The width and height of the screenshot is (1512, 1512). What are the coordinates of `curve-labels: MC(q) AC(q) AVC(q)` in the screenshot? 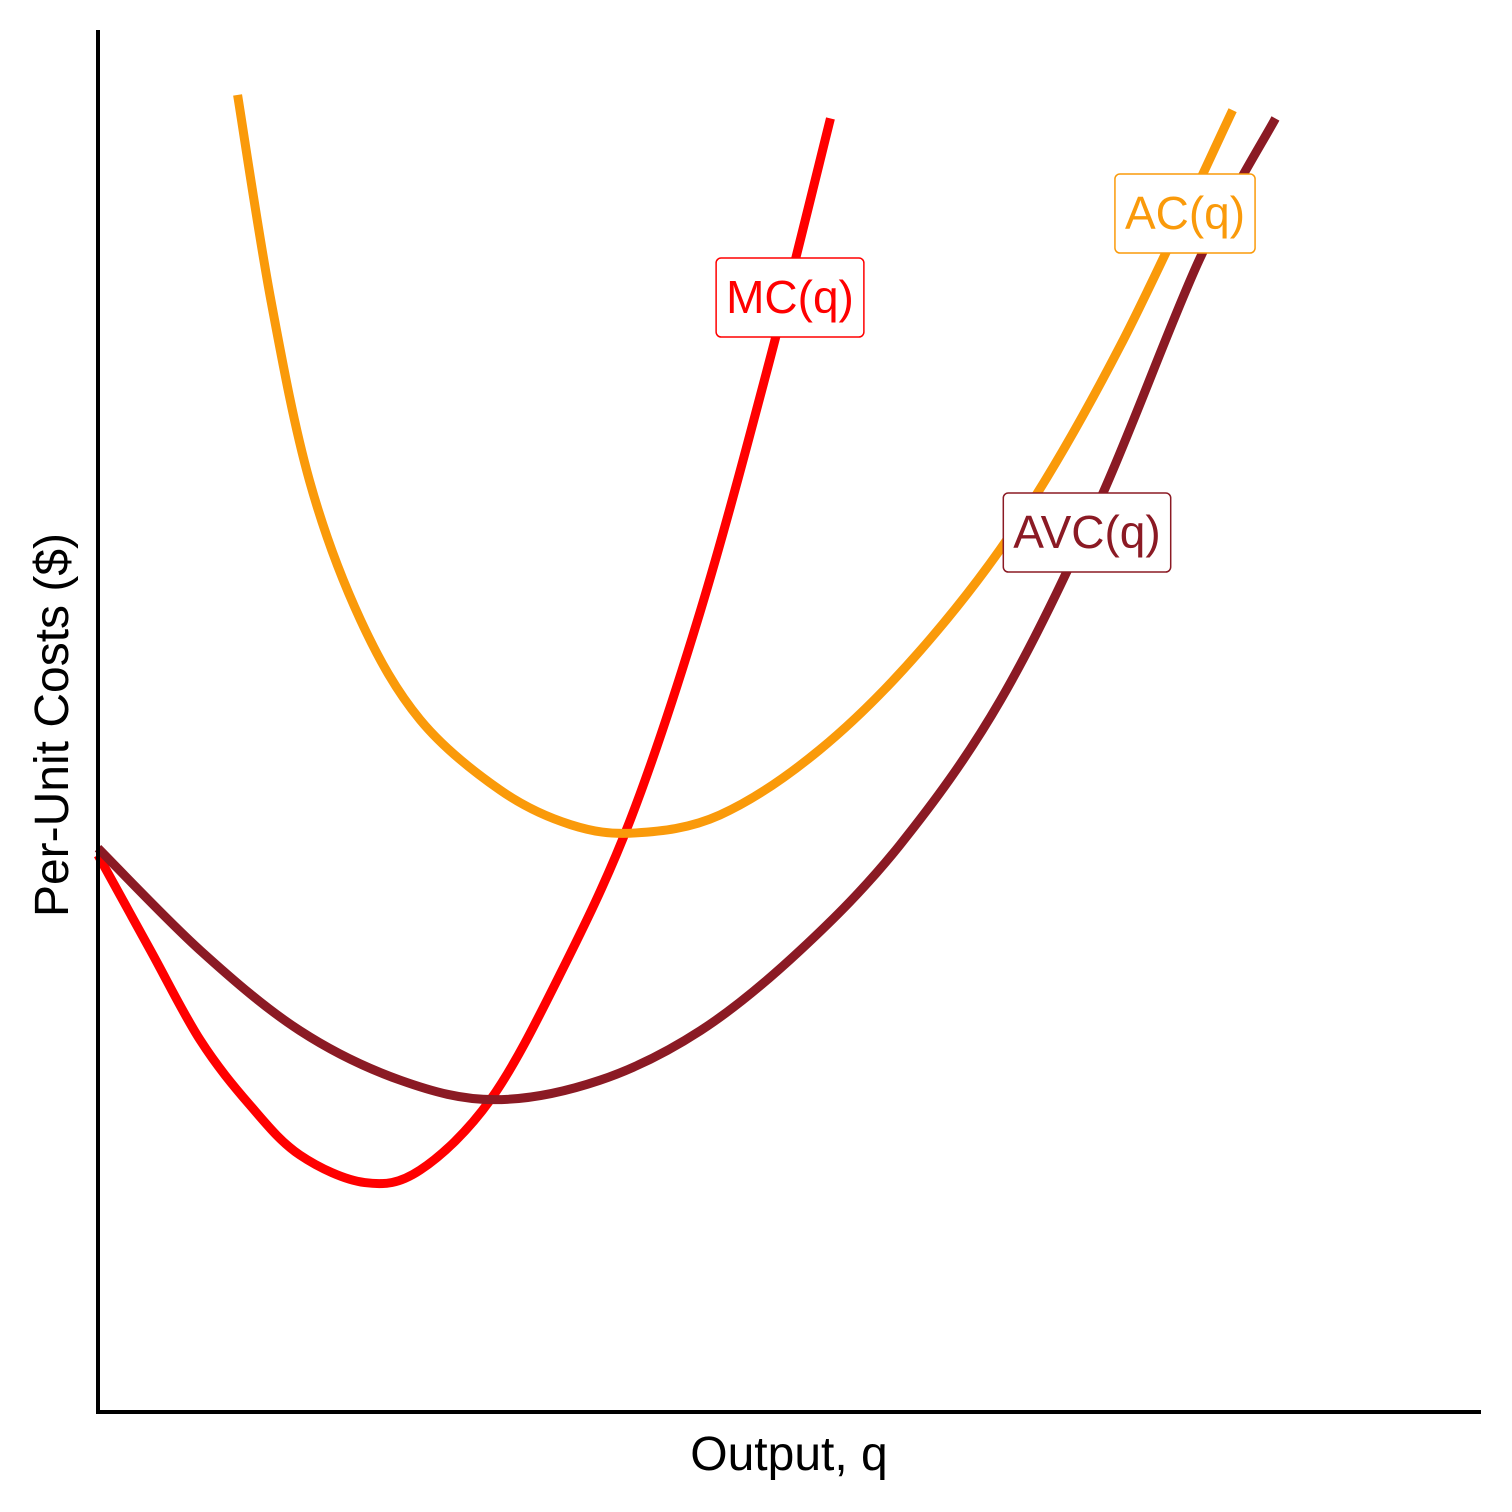 It's located at (985, 373).